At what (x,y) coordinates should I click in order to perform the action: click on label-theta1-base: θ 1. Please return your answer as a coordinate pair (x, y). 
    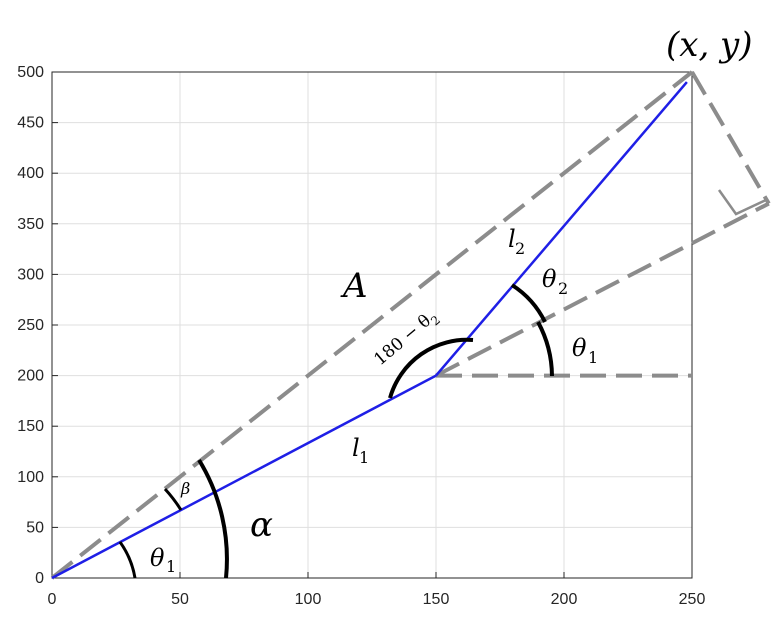
    Looking at the image, I should click on (163, 560).